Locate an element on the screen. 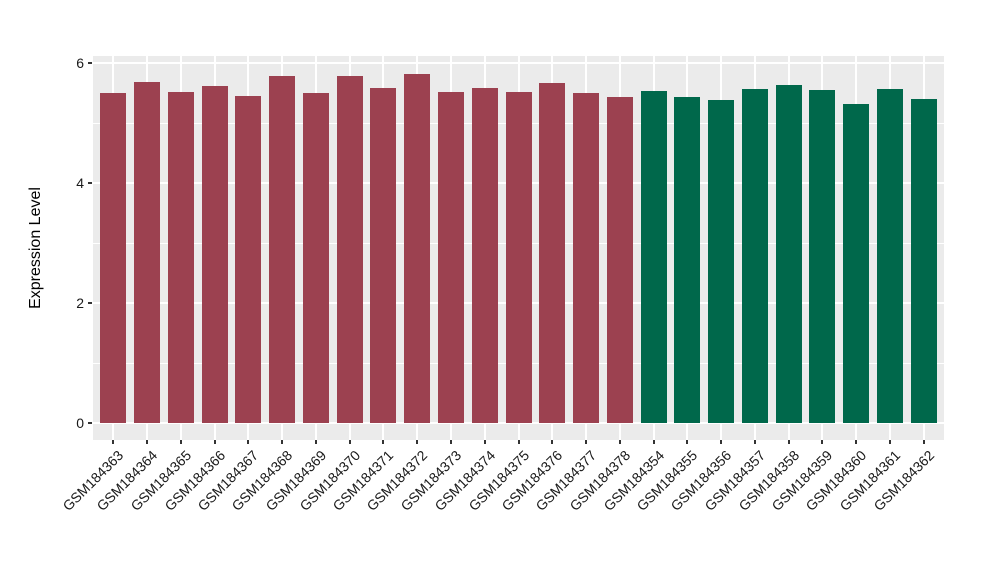  y-tick-label: 4 is located at coordinates (80, 183).